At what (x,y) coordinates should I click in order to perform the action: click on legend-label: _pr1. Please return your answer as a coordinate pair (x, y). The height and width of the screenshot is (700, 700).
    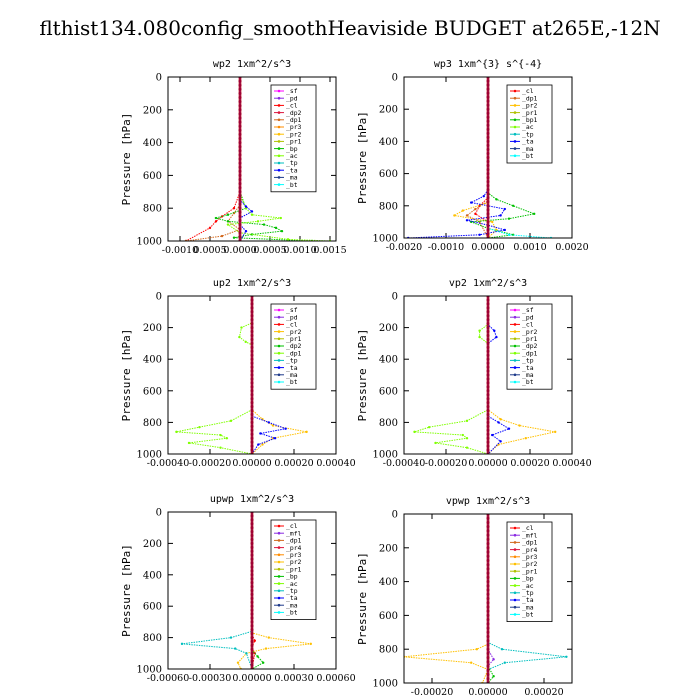
    Looking at the image, I should click on (294, 569).